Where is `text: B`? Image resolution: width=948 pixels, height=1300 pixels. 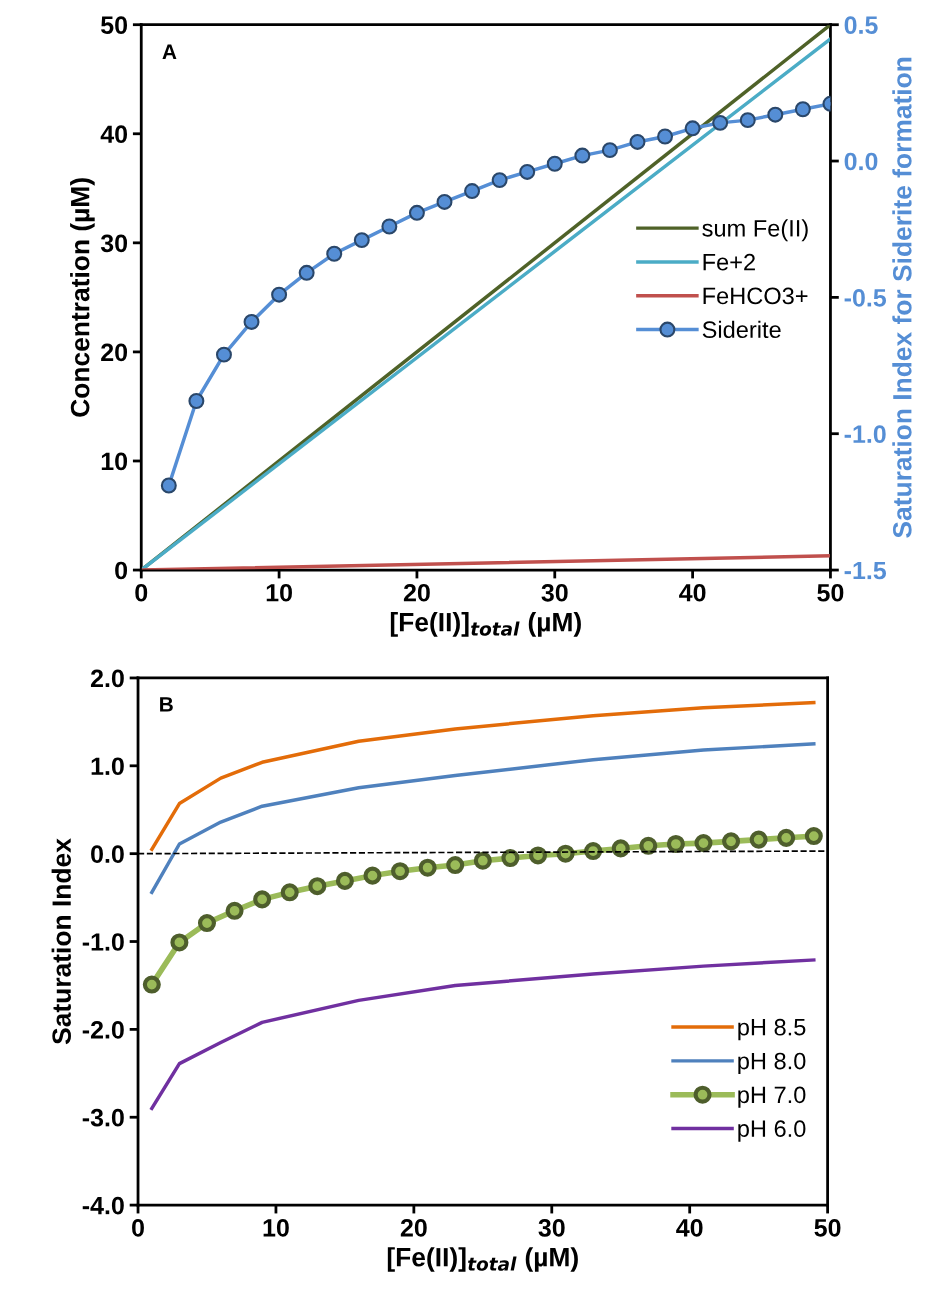 text: B is located at coordinates (166, 704).